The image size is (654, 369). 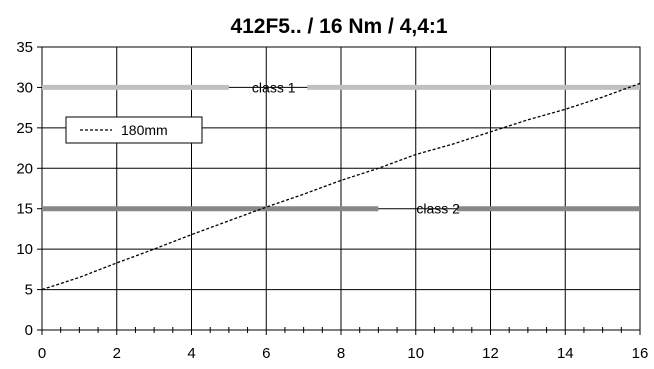 What do you see at coordinates (490, 353) in the screenshot?
I see `x-tick-label-12: 12` at bounding box center [490, 353].